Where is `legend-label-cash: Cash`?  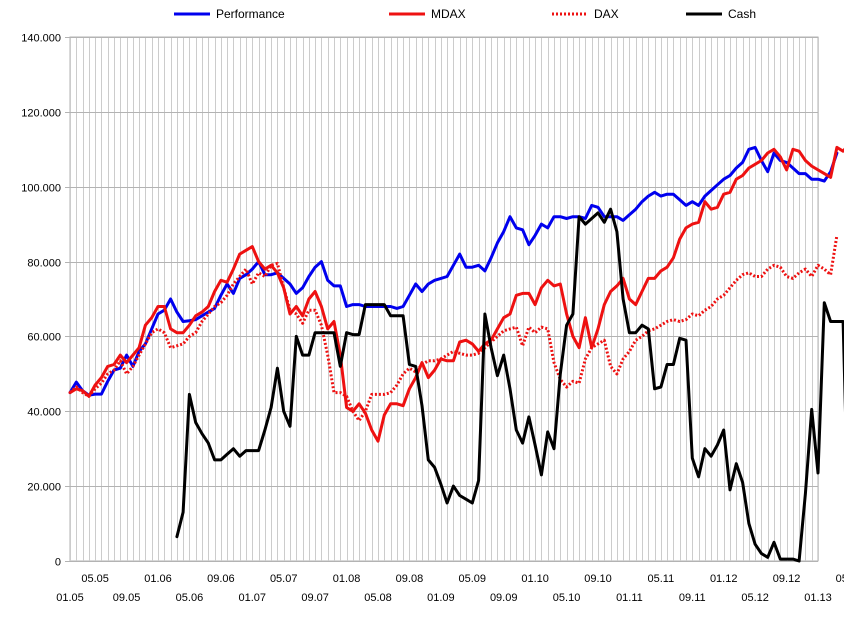 legend-label-cash: Cash is located at coordinates (742, 14).